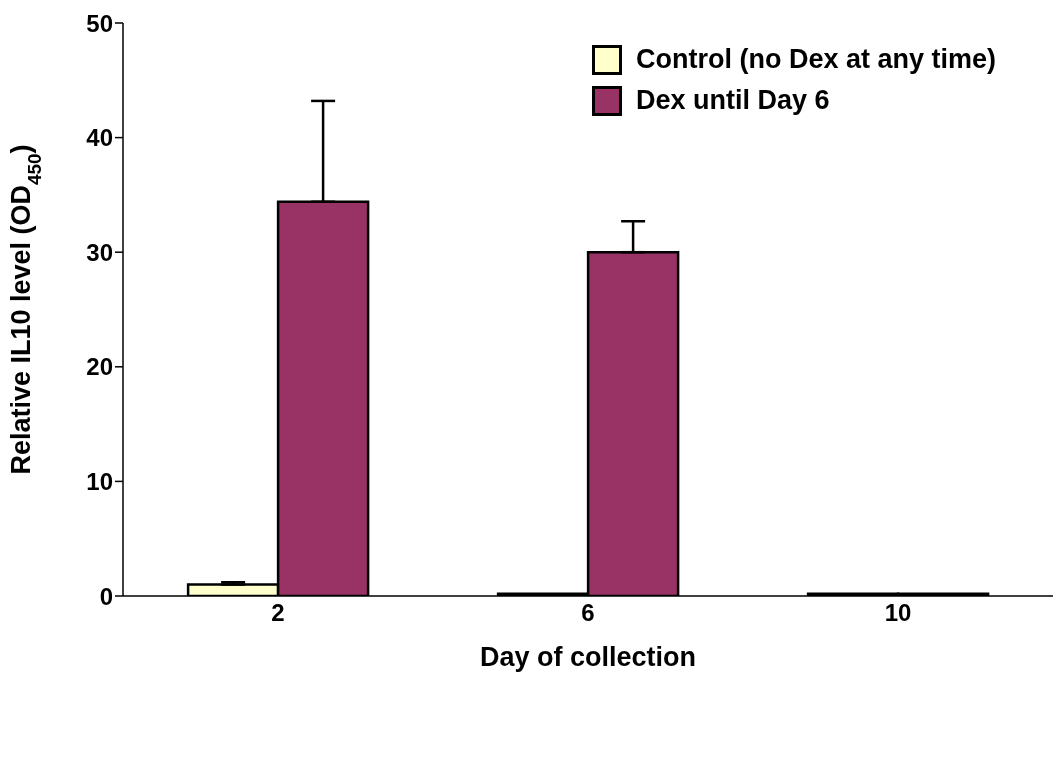 Image resolution: width=1060 pixels, height=783 pixels. What do you see at coordinates (99, 367) in the screenshot?
I see `y-tick-label: 20` at bounding box center [99, 367].